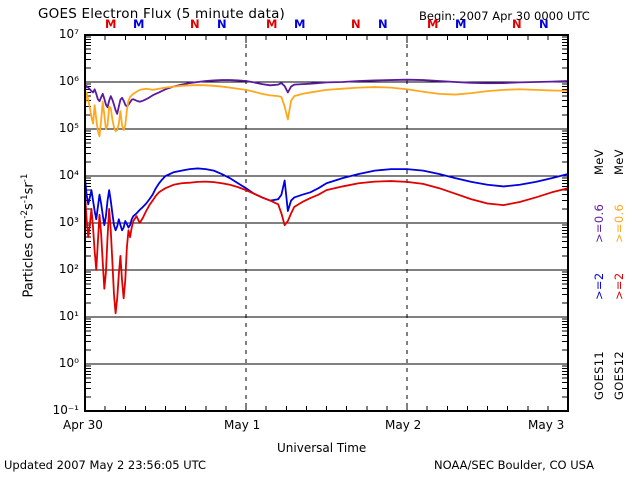  Describe the element at coordinates (68, 316) in the screenshot. I see `y-axis-tick-label: 10¹` at that location.